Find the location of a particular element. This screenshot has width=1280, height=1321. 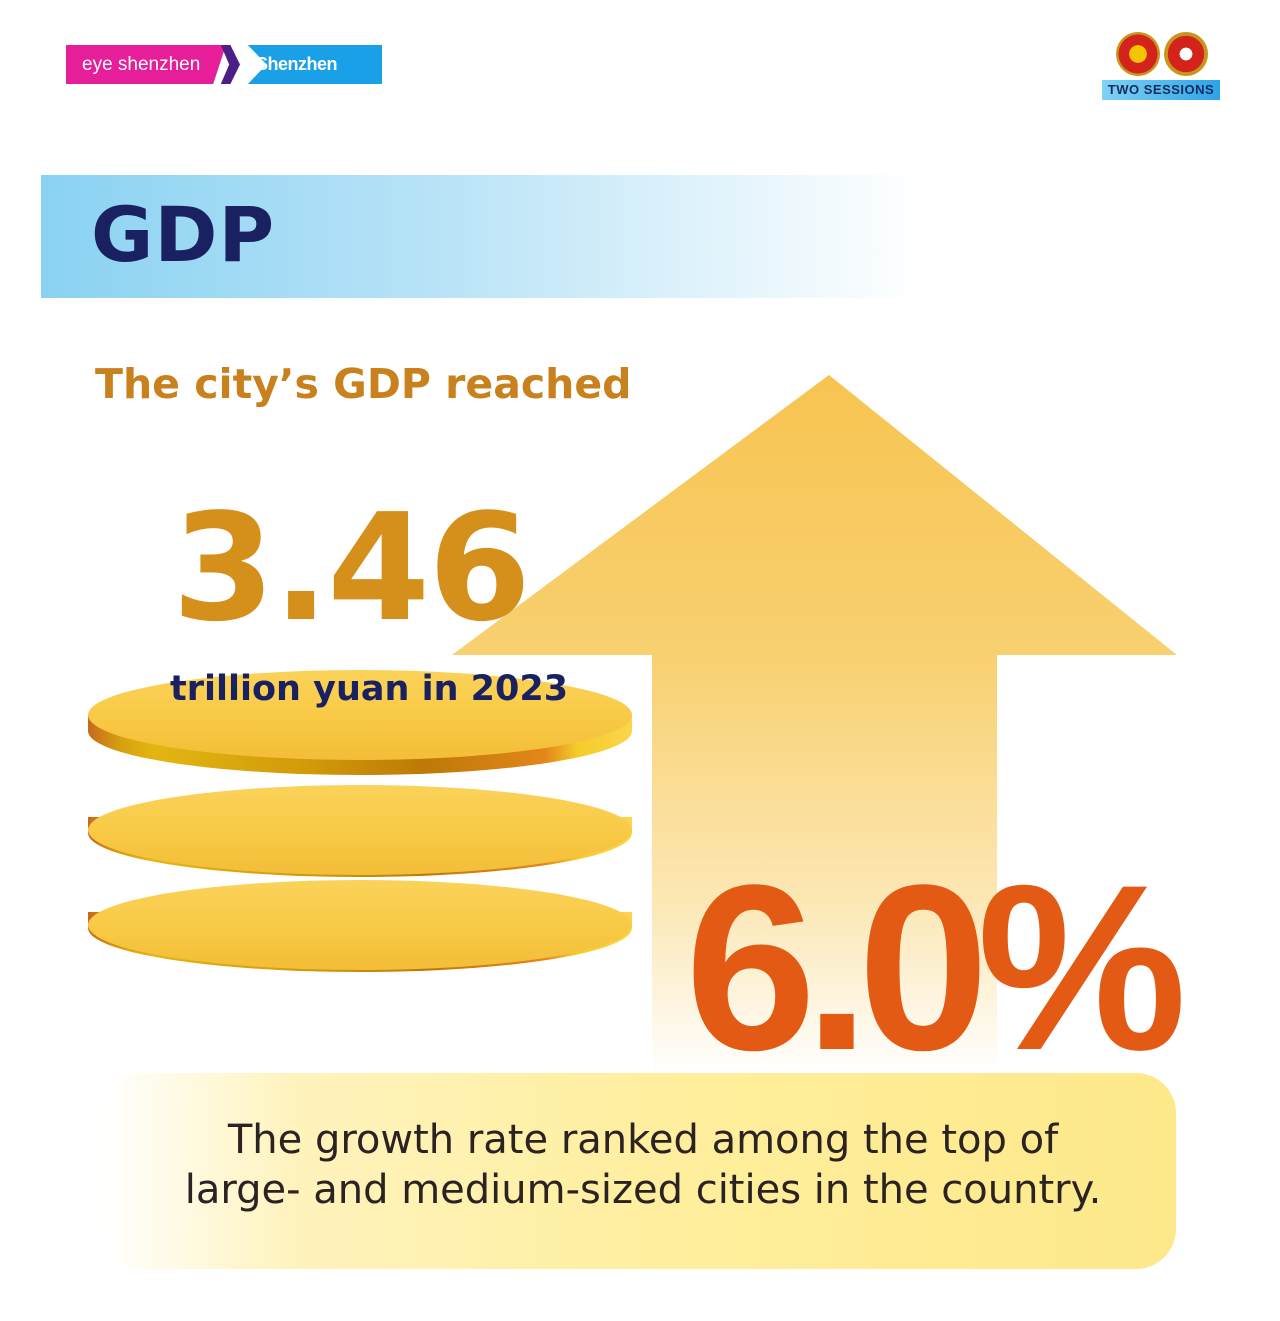

gdp-unit: trillion yuan in 2023 is located at coordinates (369, 689).